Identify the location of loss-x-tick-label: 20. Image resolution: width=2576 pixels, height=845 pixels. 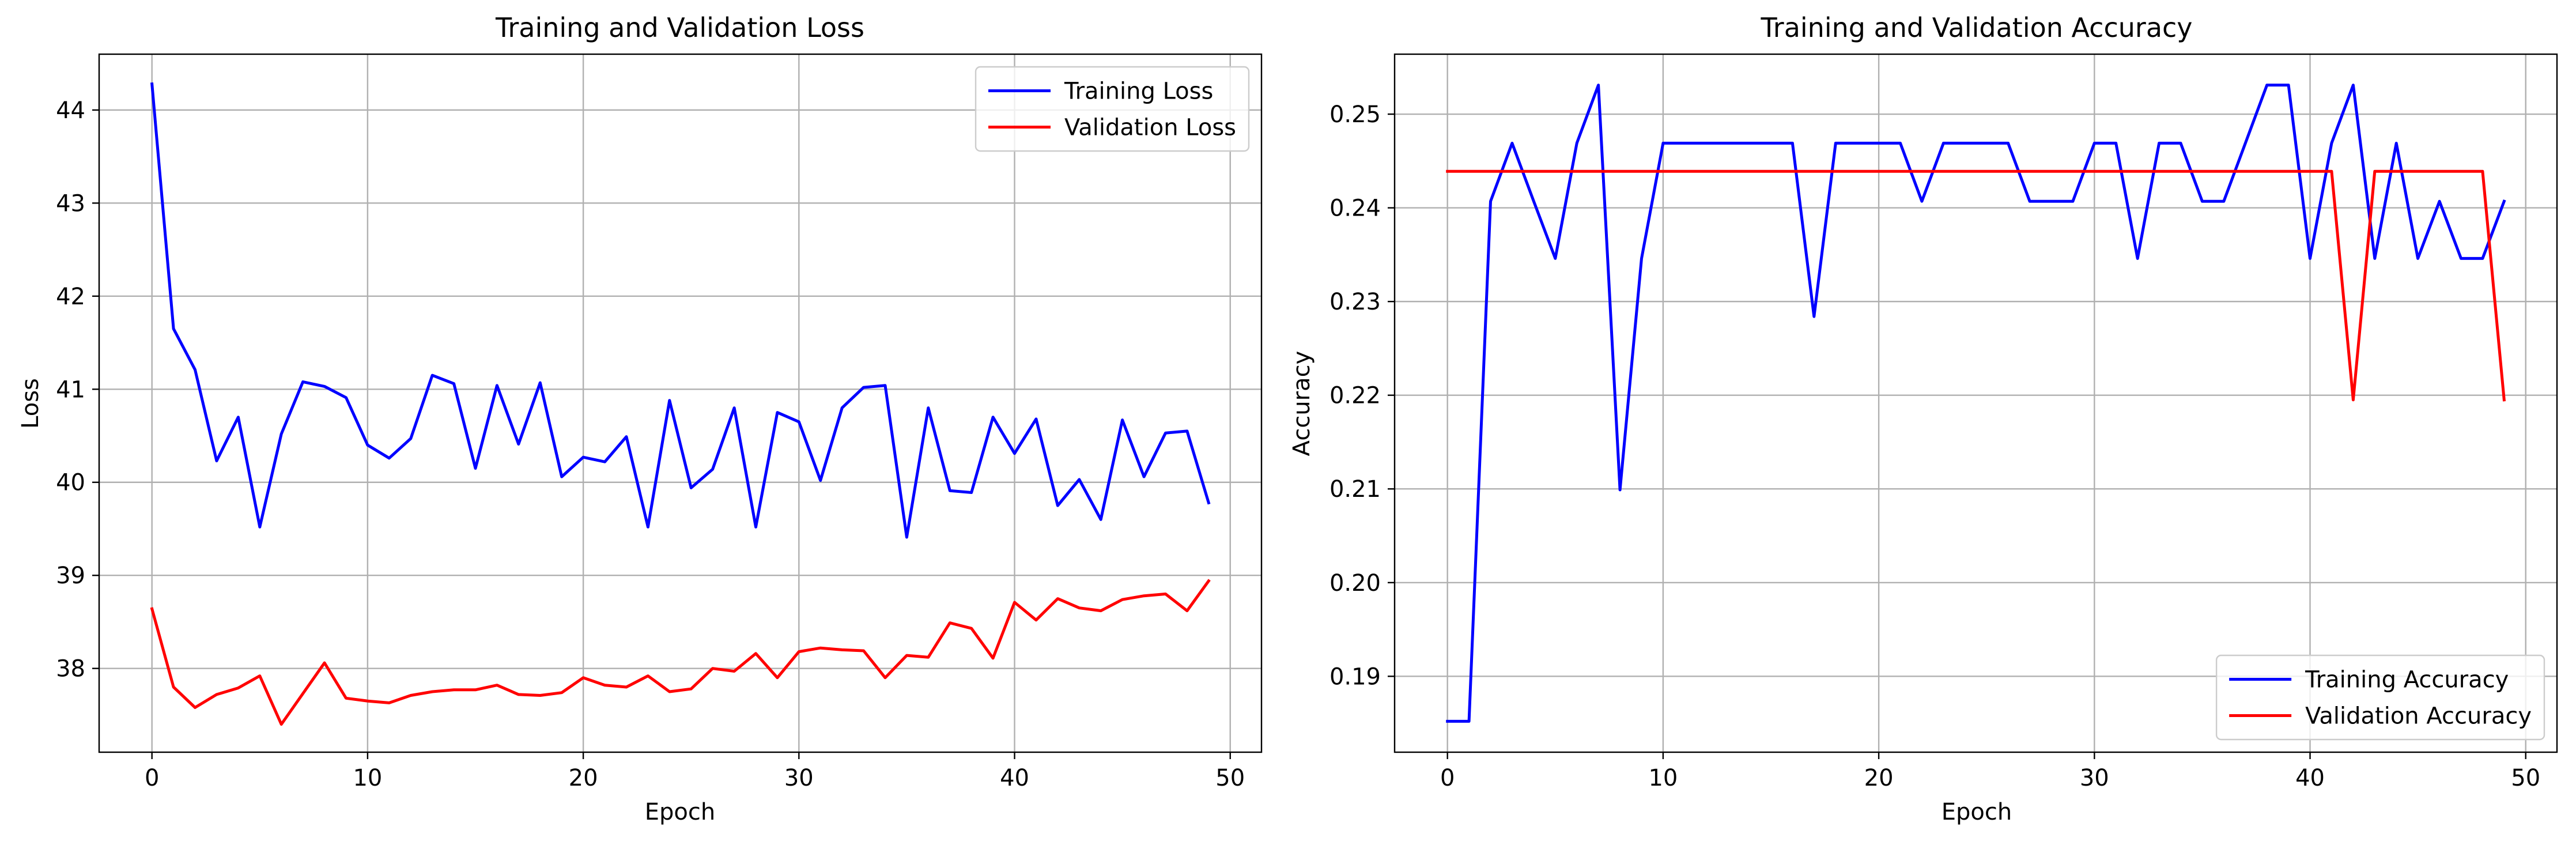
(583, 778).